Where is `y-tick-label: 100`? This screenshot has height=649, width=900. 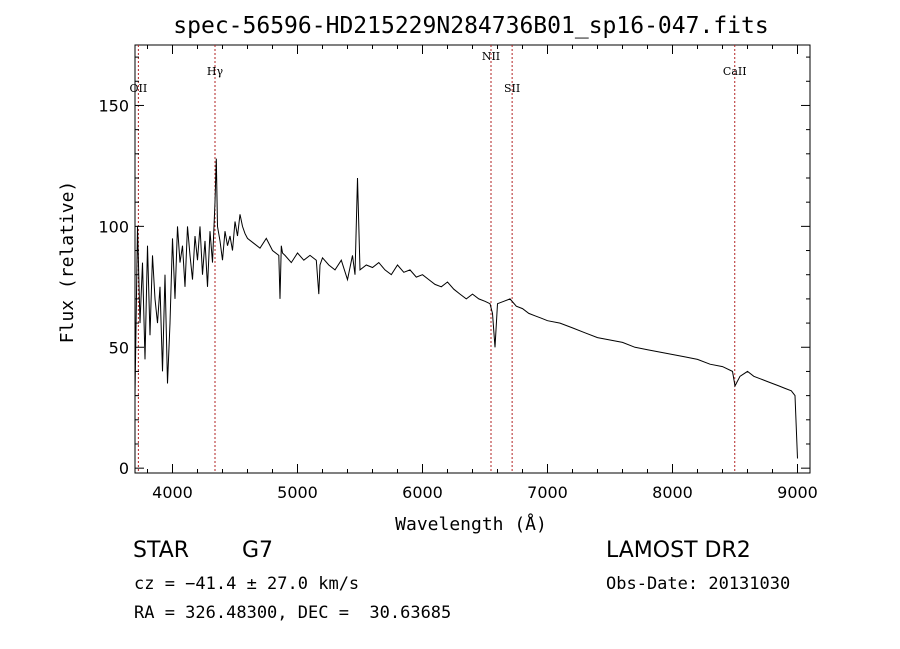
y-tick-label: 100 is located at coordinates (113, 226).